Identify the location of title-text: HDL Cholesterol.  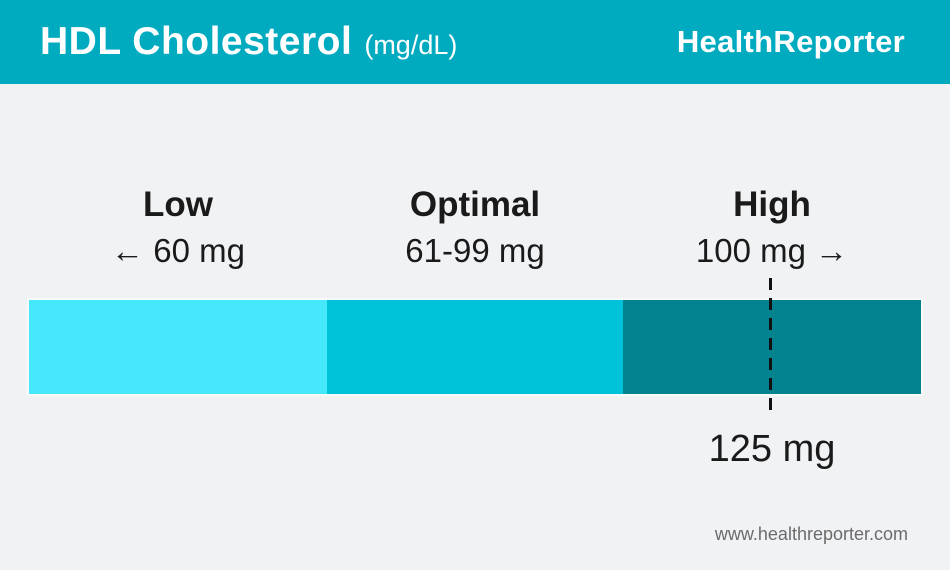
(196, 41).